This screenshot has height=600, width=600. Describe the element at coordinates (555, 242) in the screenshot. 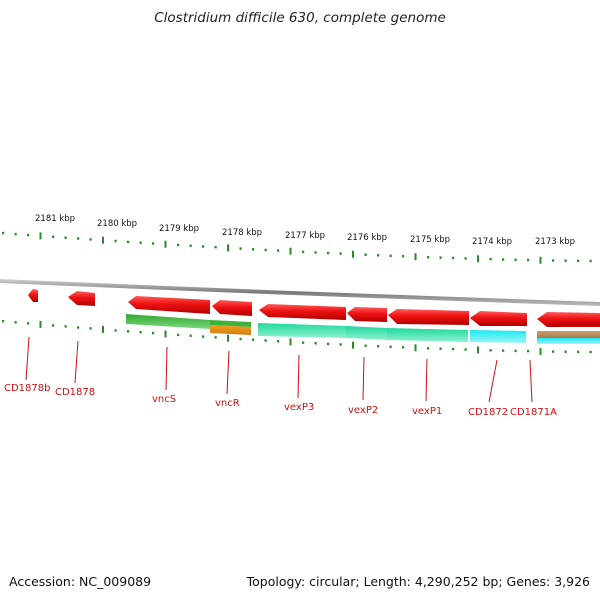

I see `ruler-label: 2173 kbp` at that location.